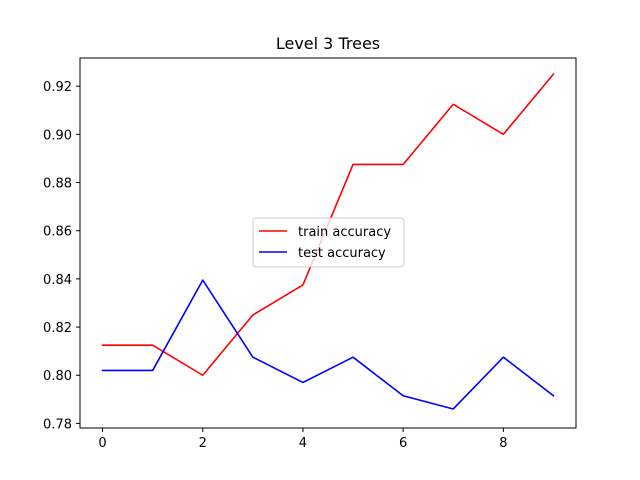 This screenshot has height=480, width=640. What do you see at coordinates (57, 424) in the screenshot?
I see `y-tick-label: 0.78` at bounding box center [57, 424].